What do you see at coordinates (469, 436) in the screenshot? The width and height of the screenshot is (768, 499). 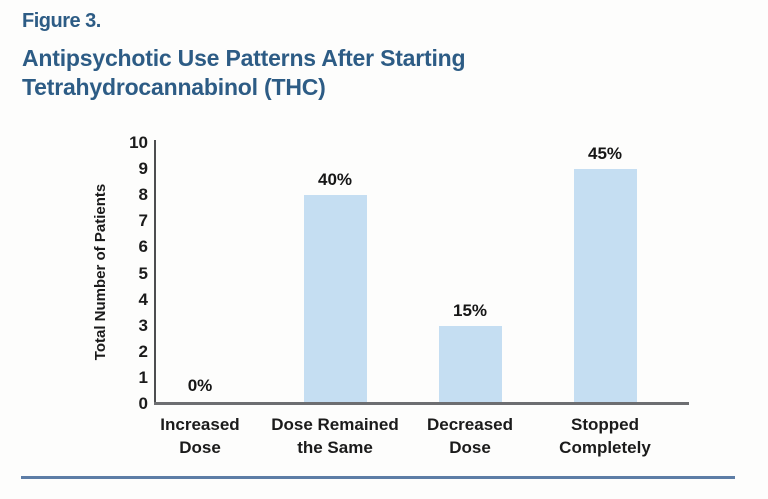 I see `x-tick-label: Decreased Dose` at bounding box center [469, 436].